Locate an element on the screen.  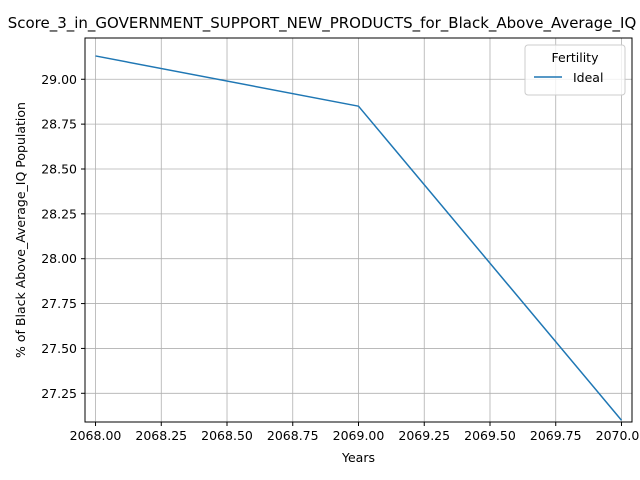
y-tick-label: 28.00 is located at coordinates (59, 258).